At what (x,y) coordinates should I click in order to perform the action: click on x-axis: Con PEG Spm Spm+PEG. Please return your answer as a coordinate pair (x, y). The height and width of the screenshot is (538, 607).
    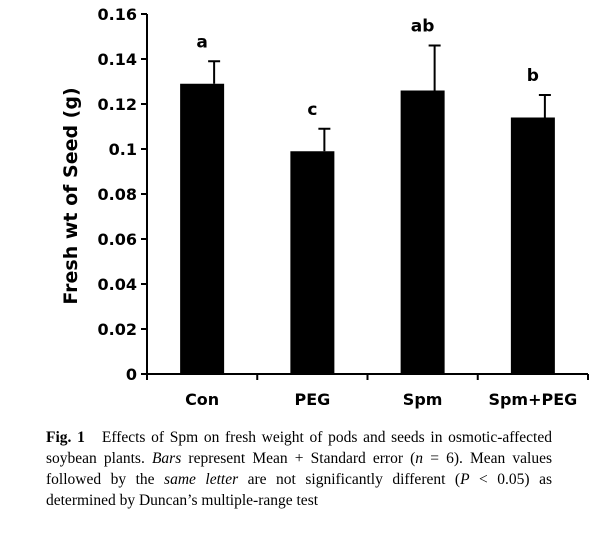
    Looking at the image, I should click on (367, 391).